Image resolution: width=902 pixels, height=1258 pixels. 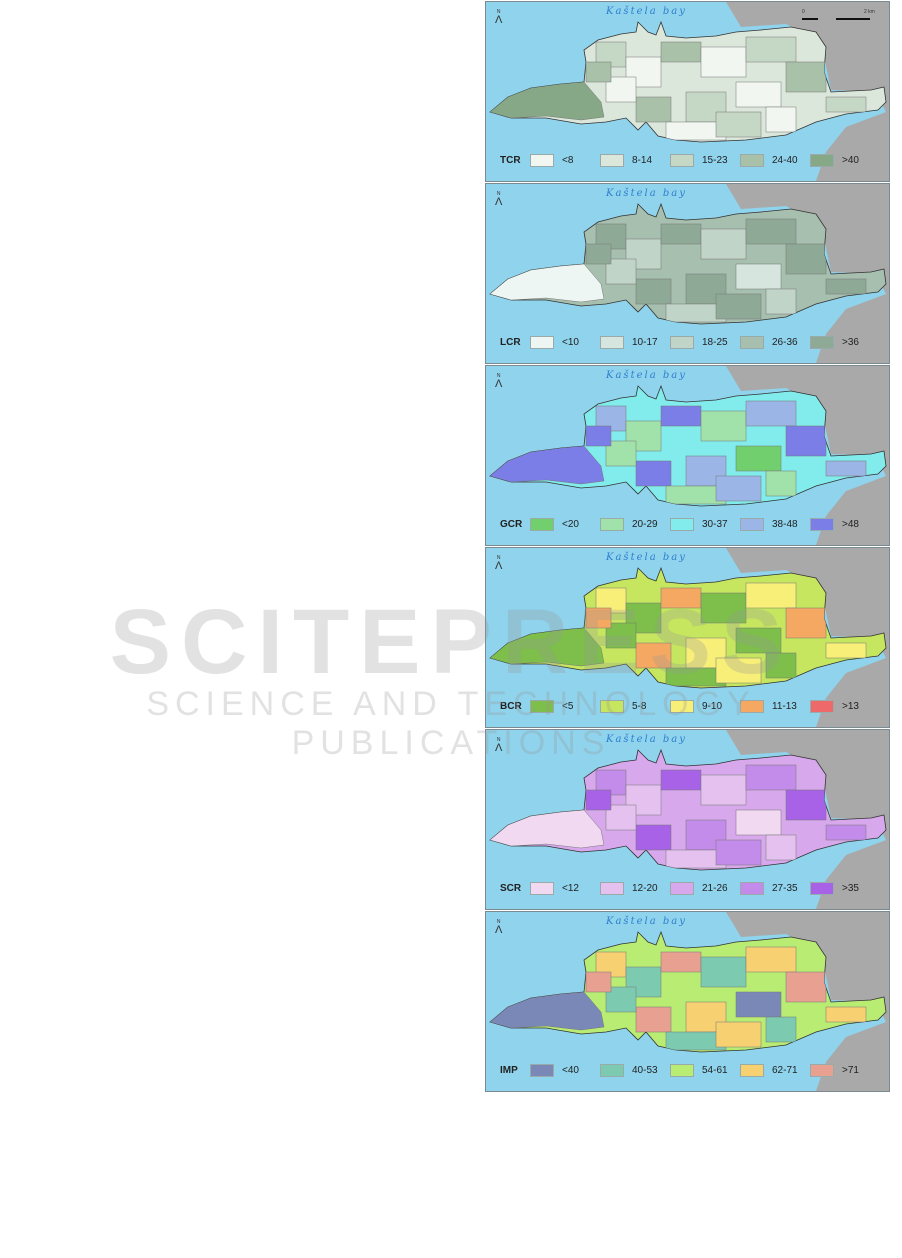 I want to click on legend-label: <20, so click(x=570, y=524).